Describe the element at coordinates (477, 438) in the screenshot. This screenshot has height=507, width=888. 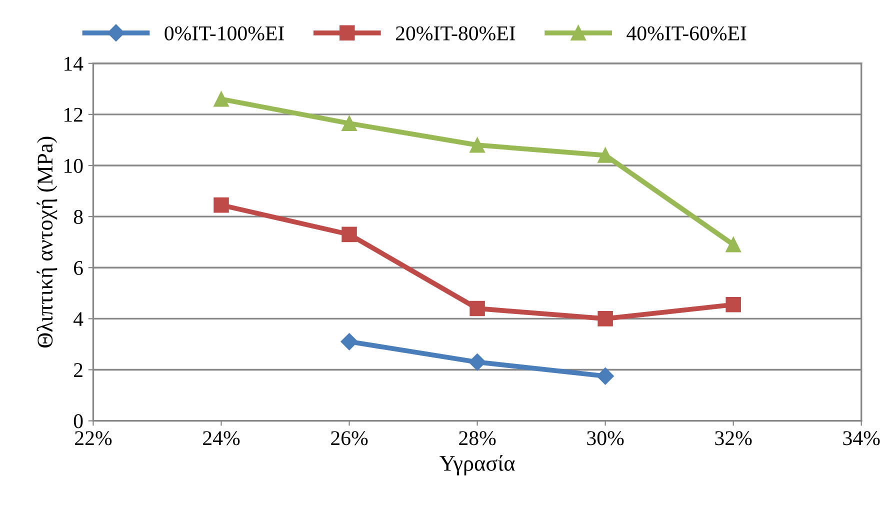
I see `x-tick-label: 28%` at that location.